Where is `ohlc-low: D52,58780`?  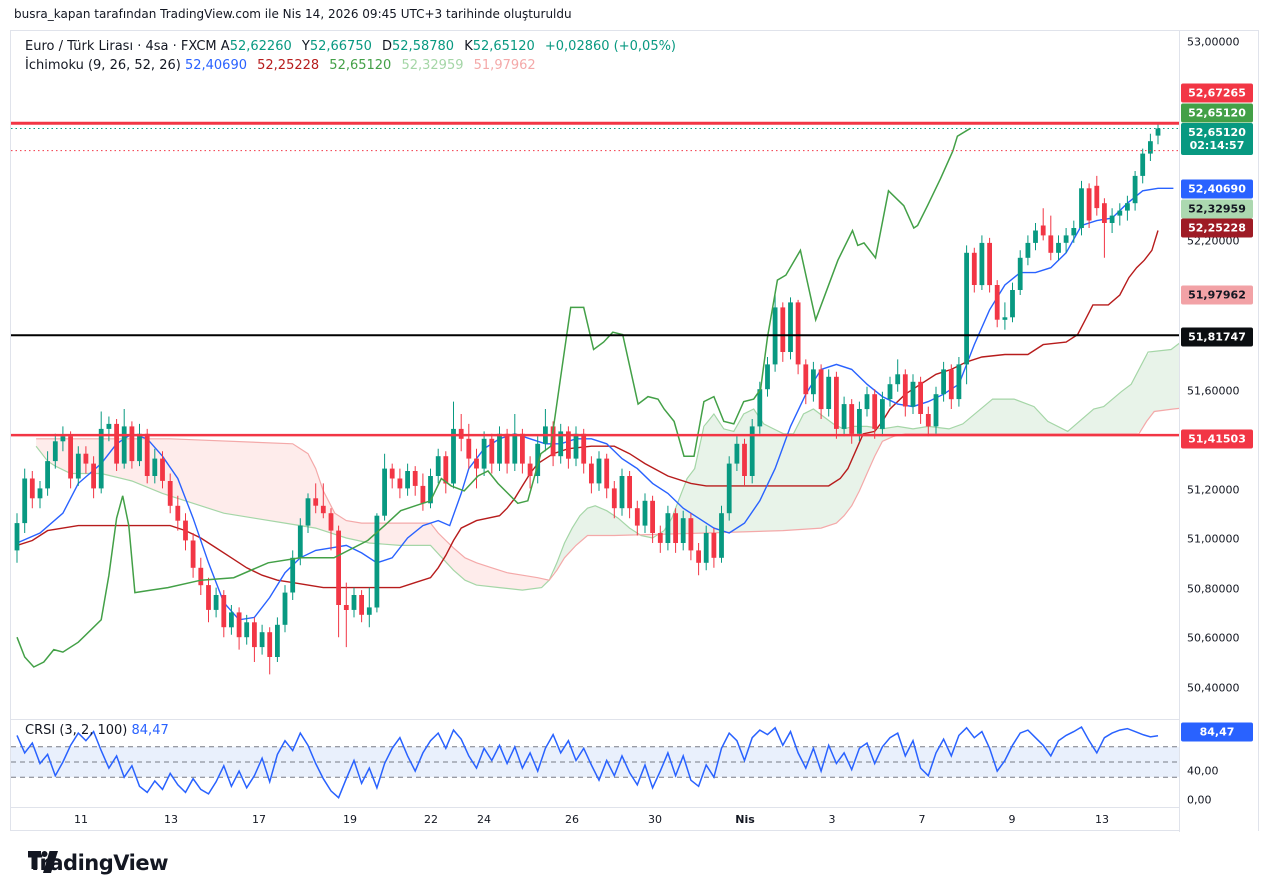 ohlc-low: D52,58780 is located at coordinates (418, 46).